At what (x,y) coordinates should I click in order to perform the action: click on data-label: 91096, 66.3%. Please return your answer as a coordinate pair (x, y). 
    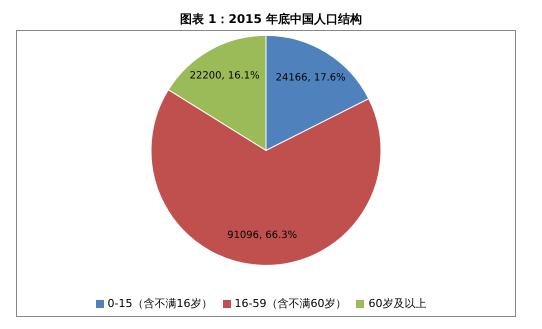
    Looking at the image, I should click on (262, 235).